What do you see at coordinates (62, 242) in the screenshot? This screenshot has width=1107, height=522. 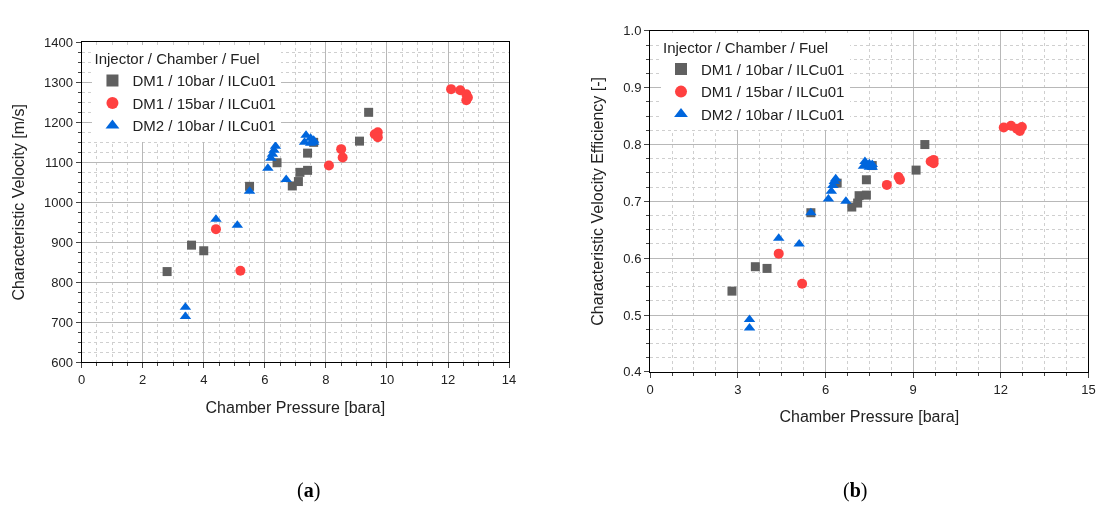 I see `y-tick-label: 900` at bounding box center [62, 242].